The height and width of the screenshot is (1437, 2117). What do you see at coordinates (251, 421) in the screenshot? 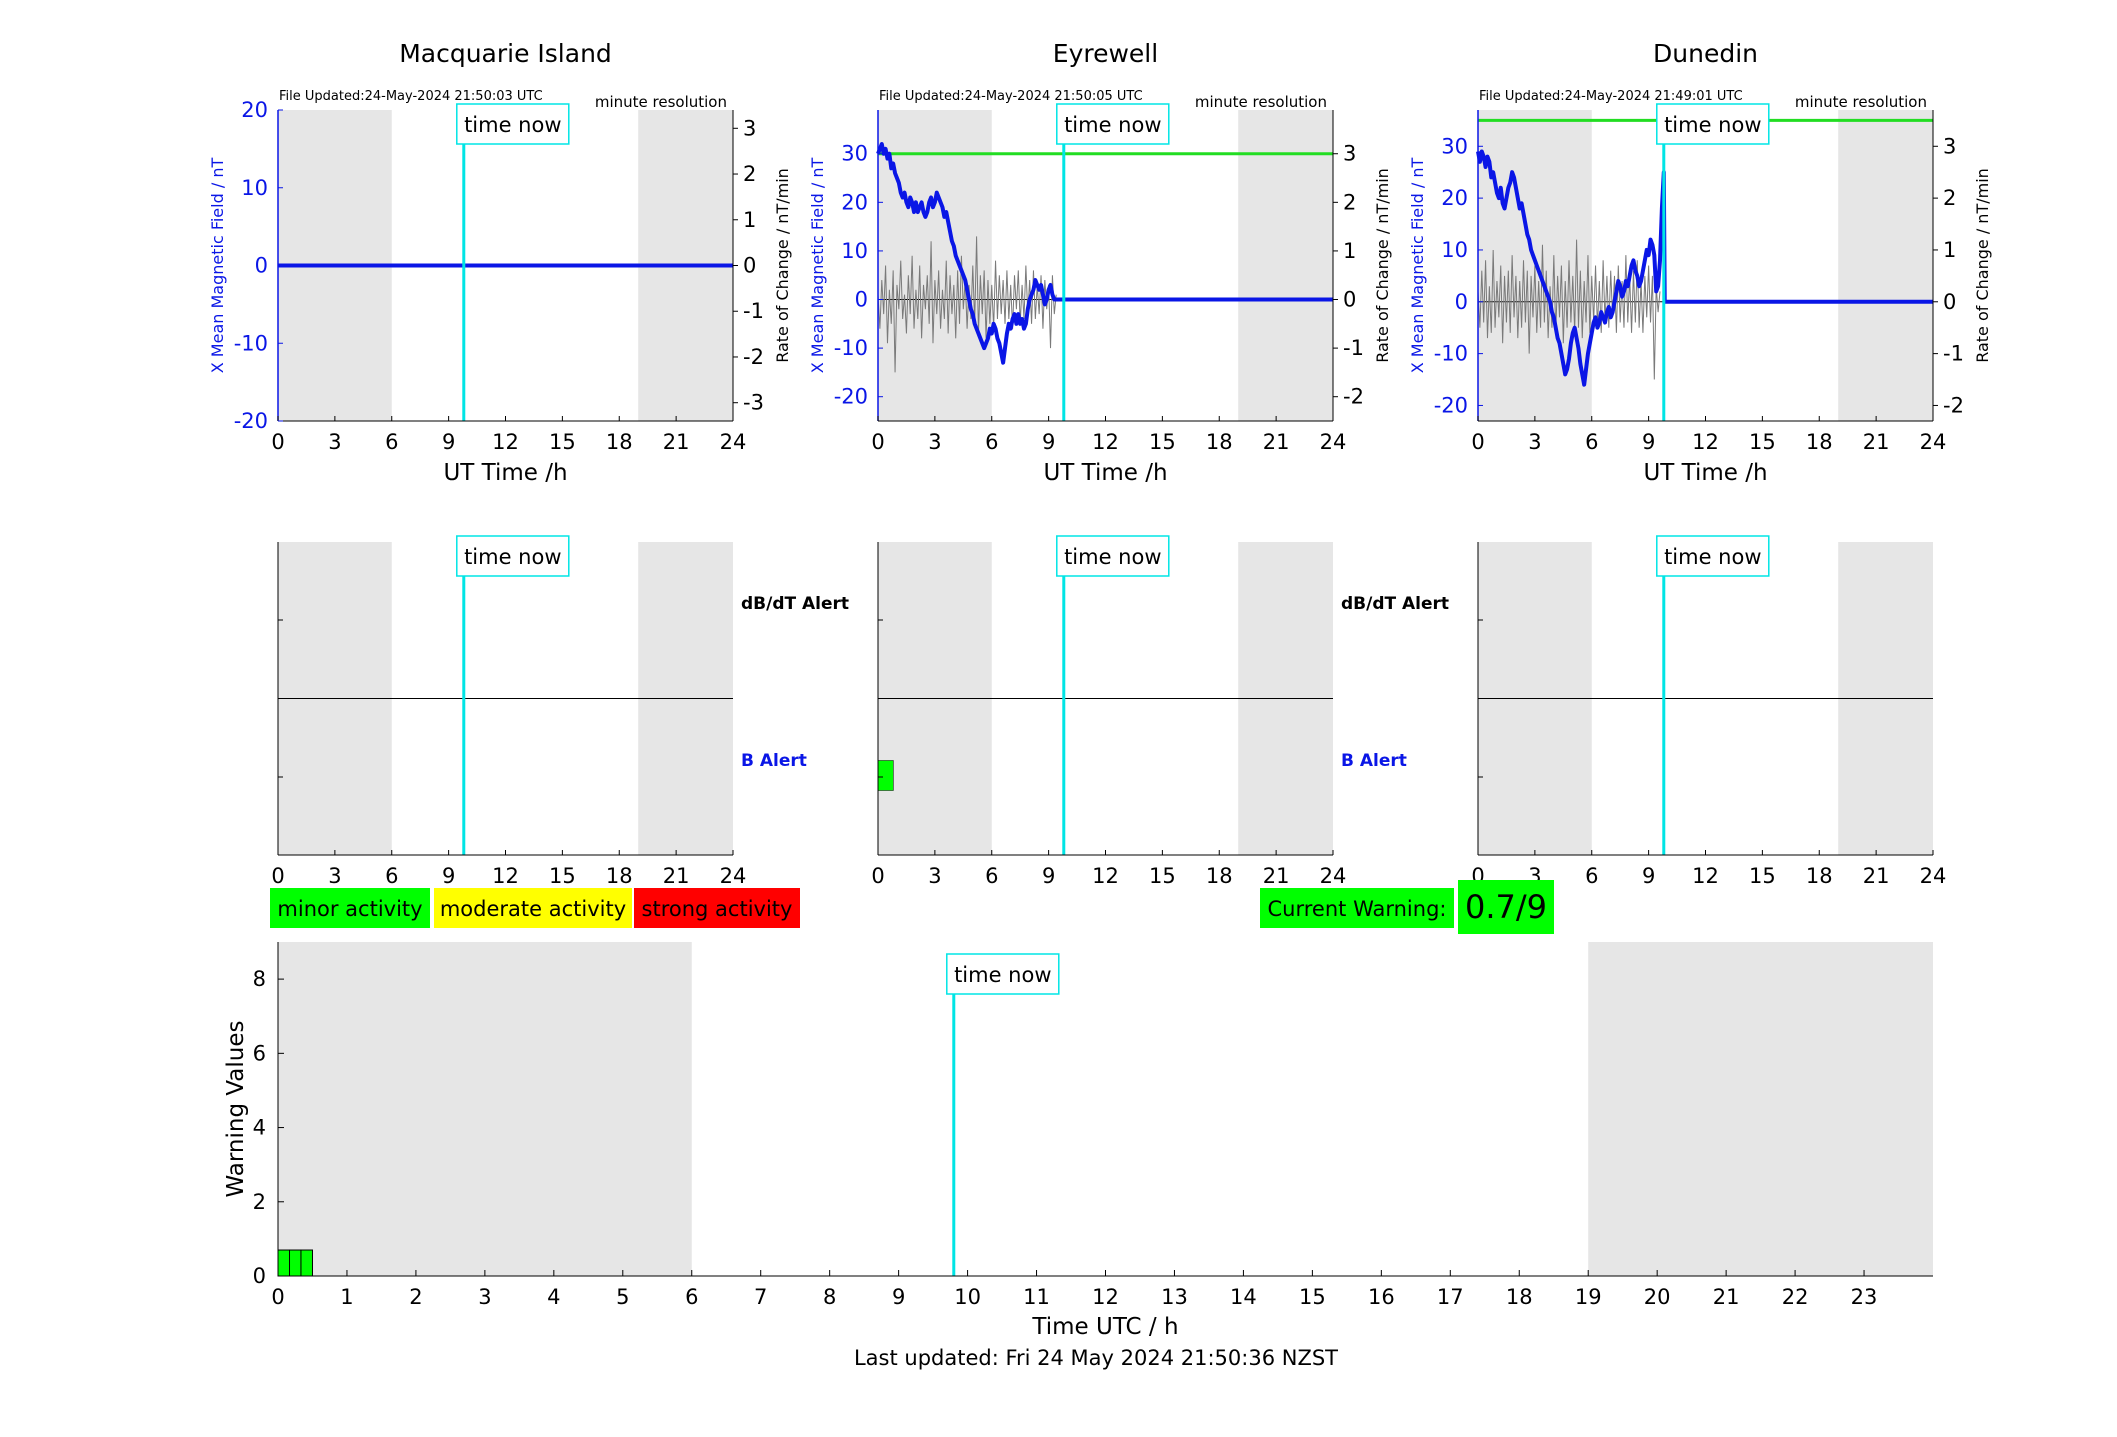
I see `y-tick-label: -20` at bounding box center [251, 421].